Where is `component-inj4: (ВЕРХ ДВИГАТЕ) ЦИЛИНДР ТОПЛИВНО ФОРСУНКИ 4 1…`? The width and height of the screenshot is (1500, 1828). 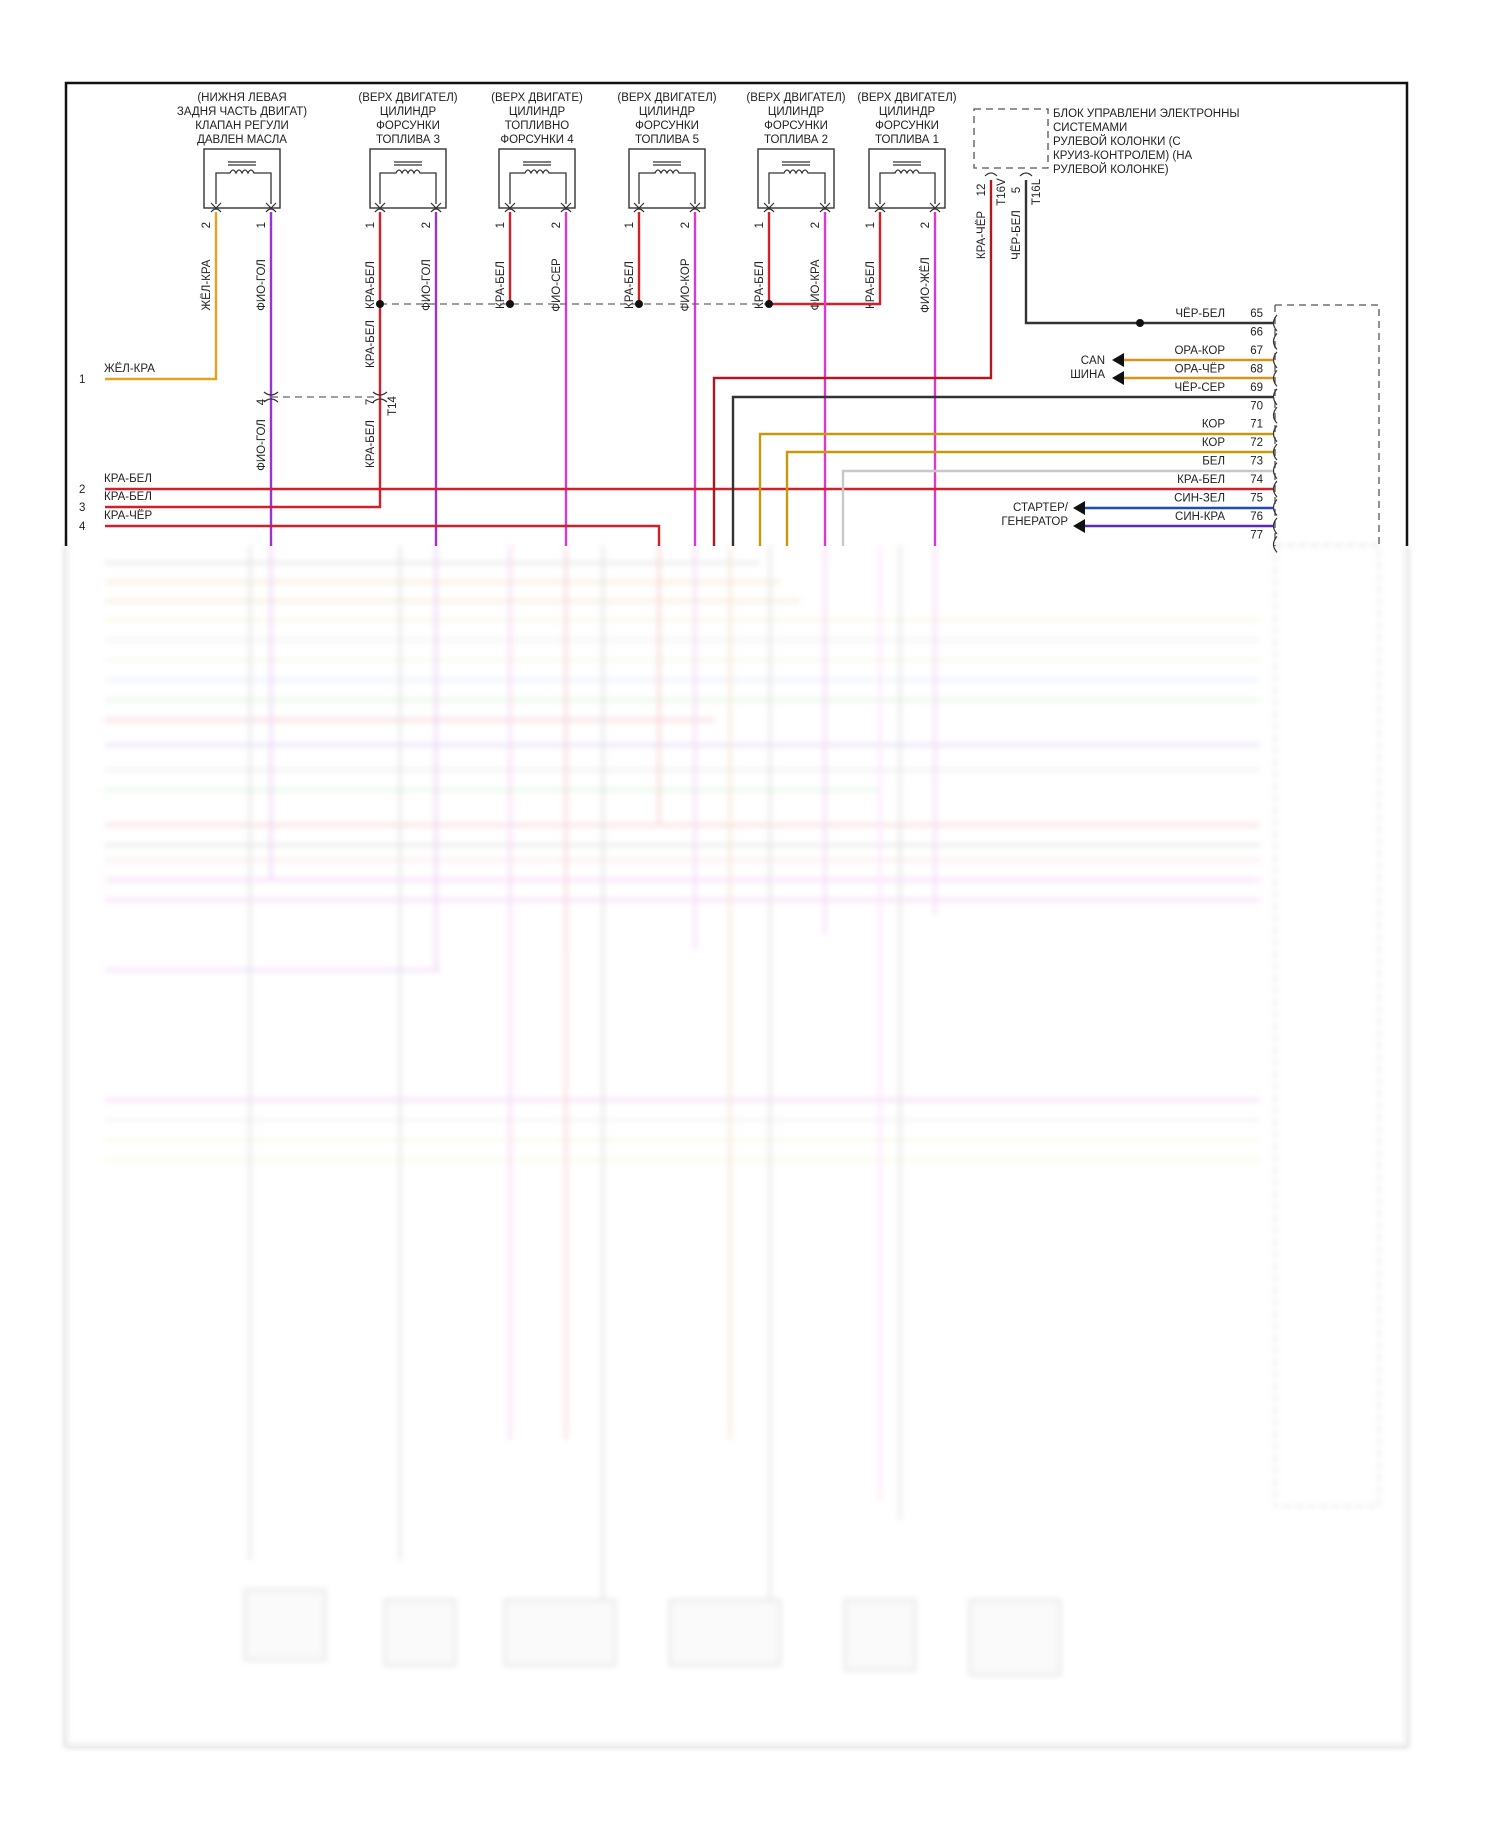
component-inj4: (ВЕРХ ДВИГАТЕ) ЦИЛИНДР ТОПЛИВНО ФОРСУНКИ 4 1… is located at coordinates (537, 202).